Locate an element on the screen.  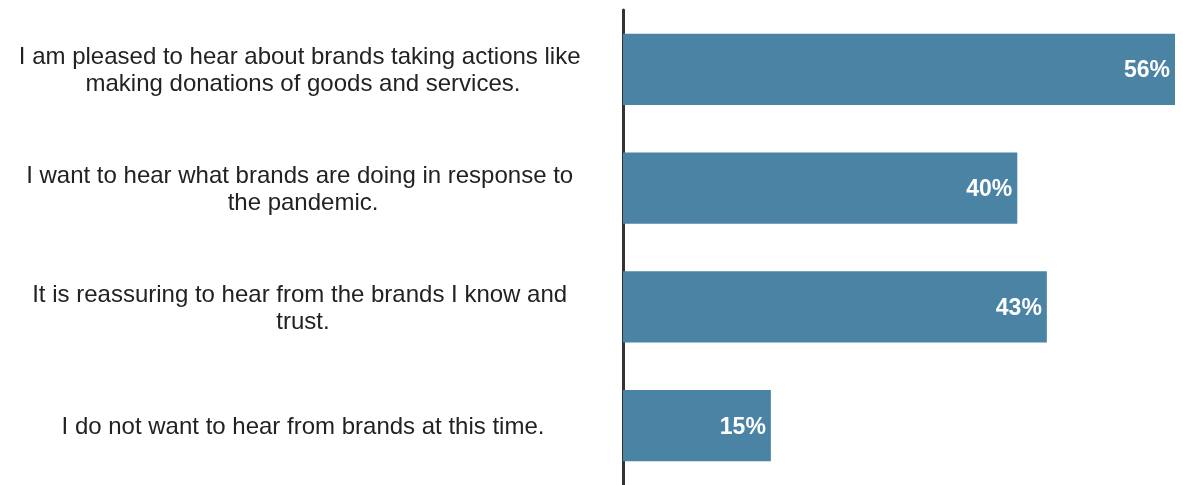
data-label: 56% is located at coordinates (1146, 69).